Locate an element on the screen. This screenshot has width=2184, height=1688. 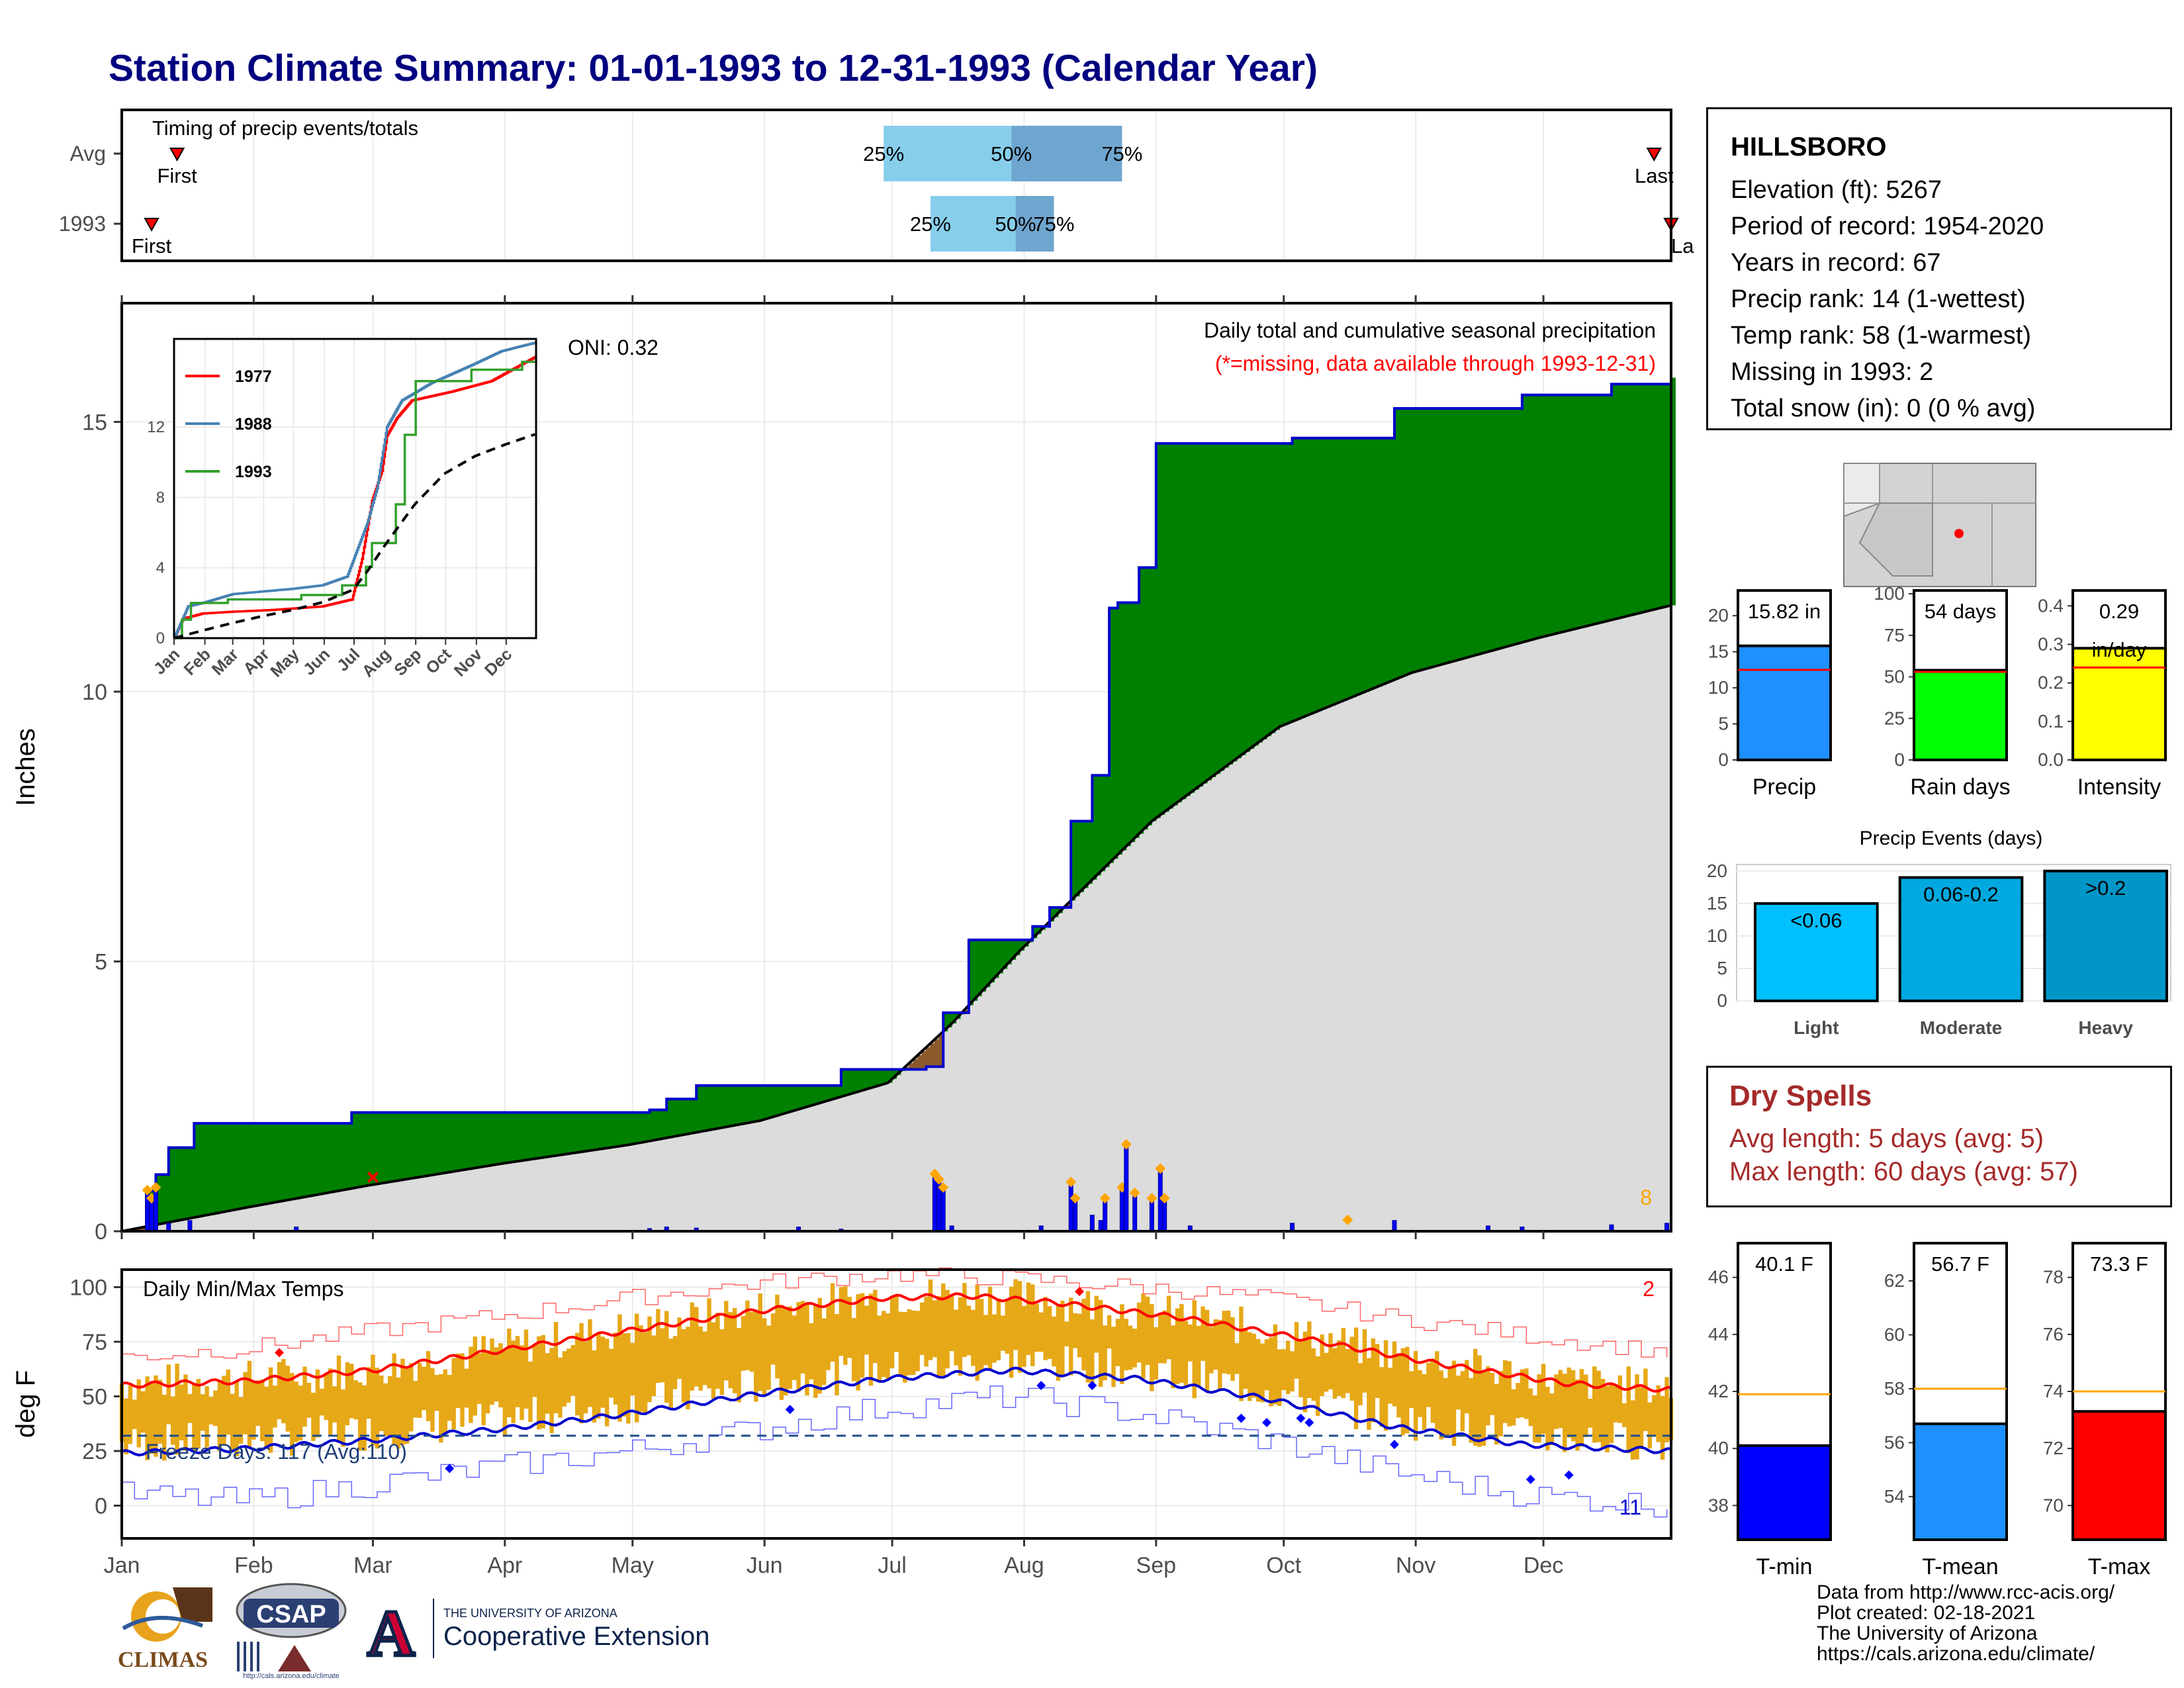
svg-text: CSAP is located at coordinates (291, 1614).